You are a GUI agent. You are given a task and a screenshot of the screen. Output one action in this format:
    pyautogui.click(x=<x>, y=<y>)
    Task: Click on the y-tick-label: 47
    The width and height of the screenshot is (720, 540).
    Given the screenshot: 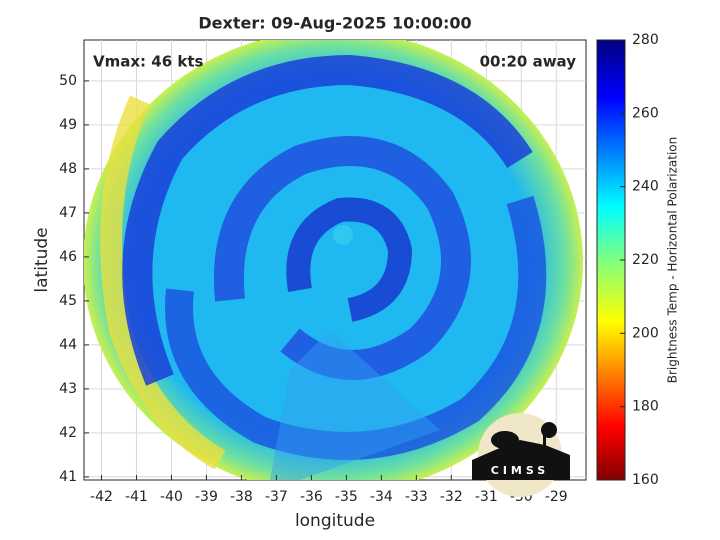 What is the action you would take?
    pyautogui.click(x=68, y=213)
    